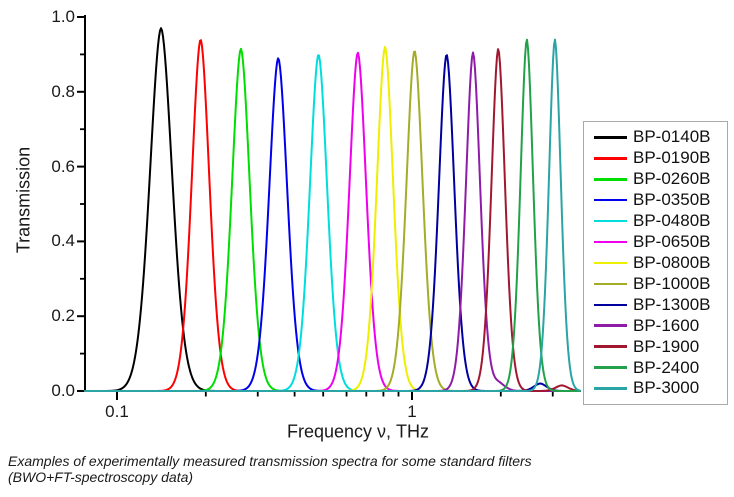 This screenshot has width=734, height=497. What do you see at coordinates (672, 242) in the screenshot?
I see `legend-label: BP-0650B` at bounding box center [672, 242].